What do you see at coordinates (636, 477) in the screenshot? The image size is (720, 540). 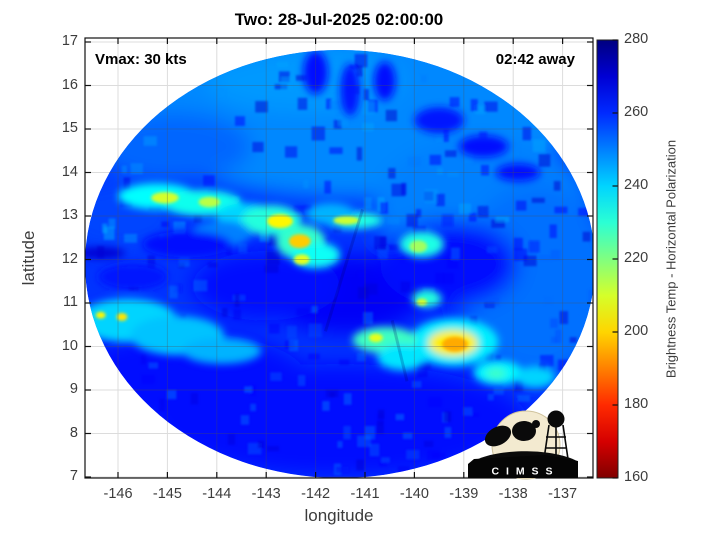 I see `colorbar-tick-label: 160` at bounding box center [636, 477].